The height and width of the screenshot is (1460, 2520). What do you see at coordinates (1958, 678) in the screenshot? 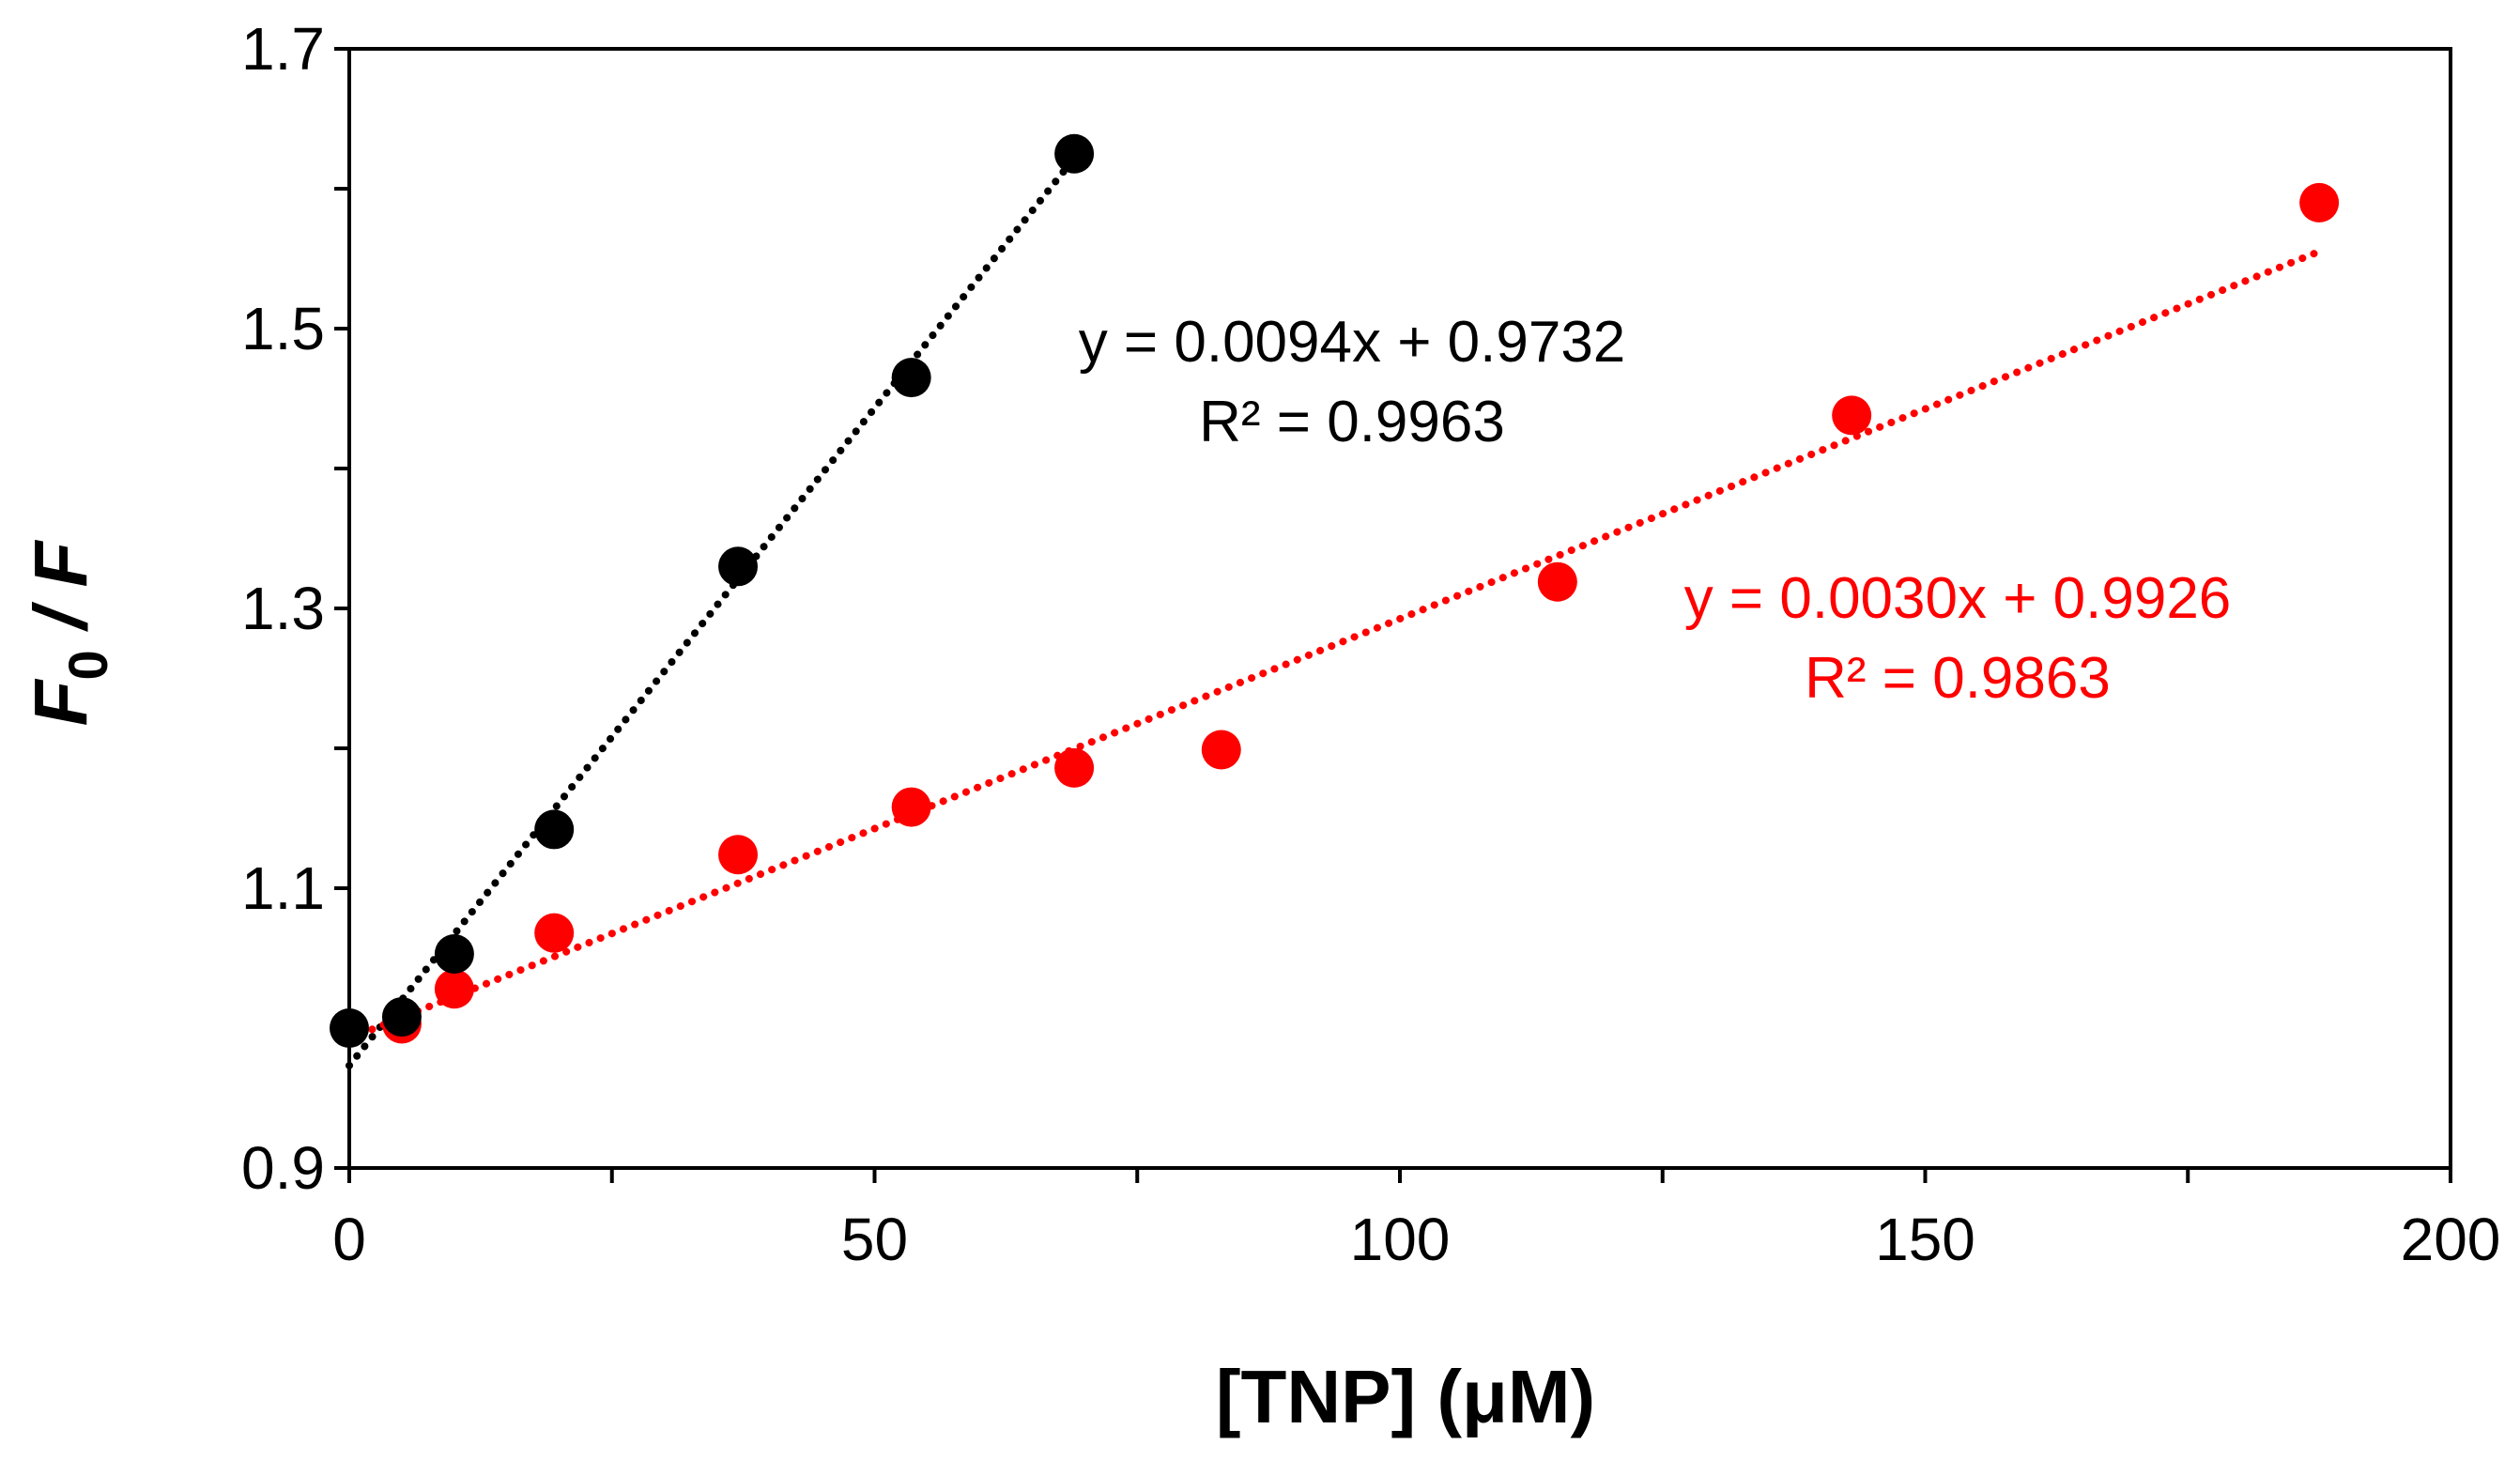
I see `r2-red: R² = 0.9863` at bounding box center [1958, 678].